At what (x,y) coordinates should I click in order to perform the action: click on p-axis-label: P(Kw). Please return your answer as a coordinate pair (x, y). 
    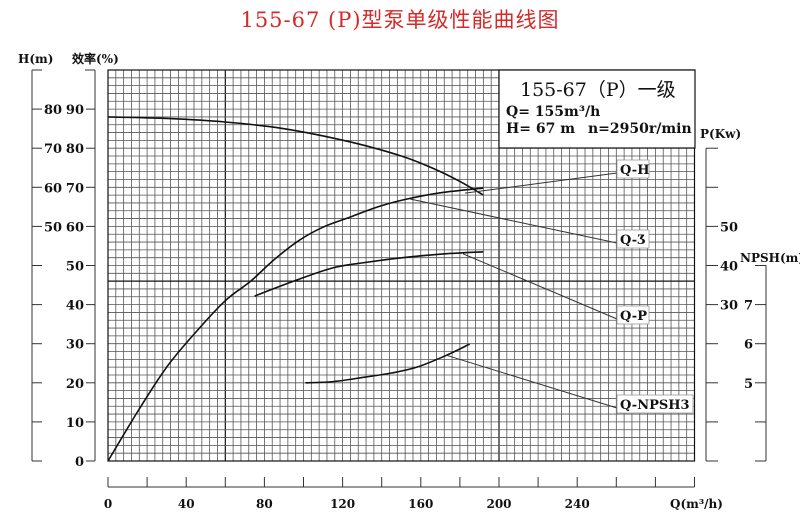
    Looking at the image, I should click on (720, 134).